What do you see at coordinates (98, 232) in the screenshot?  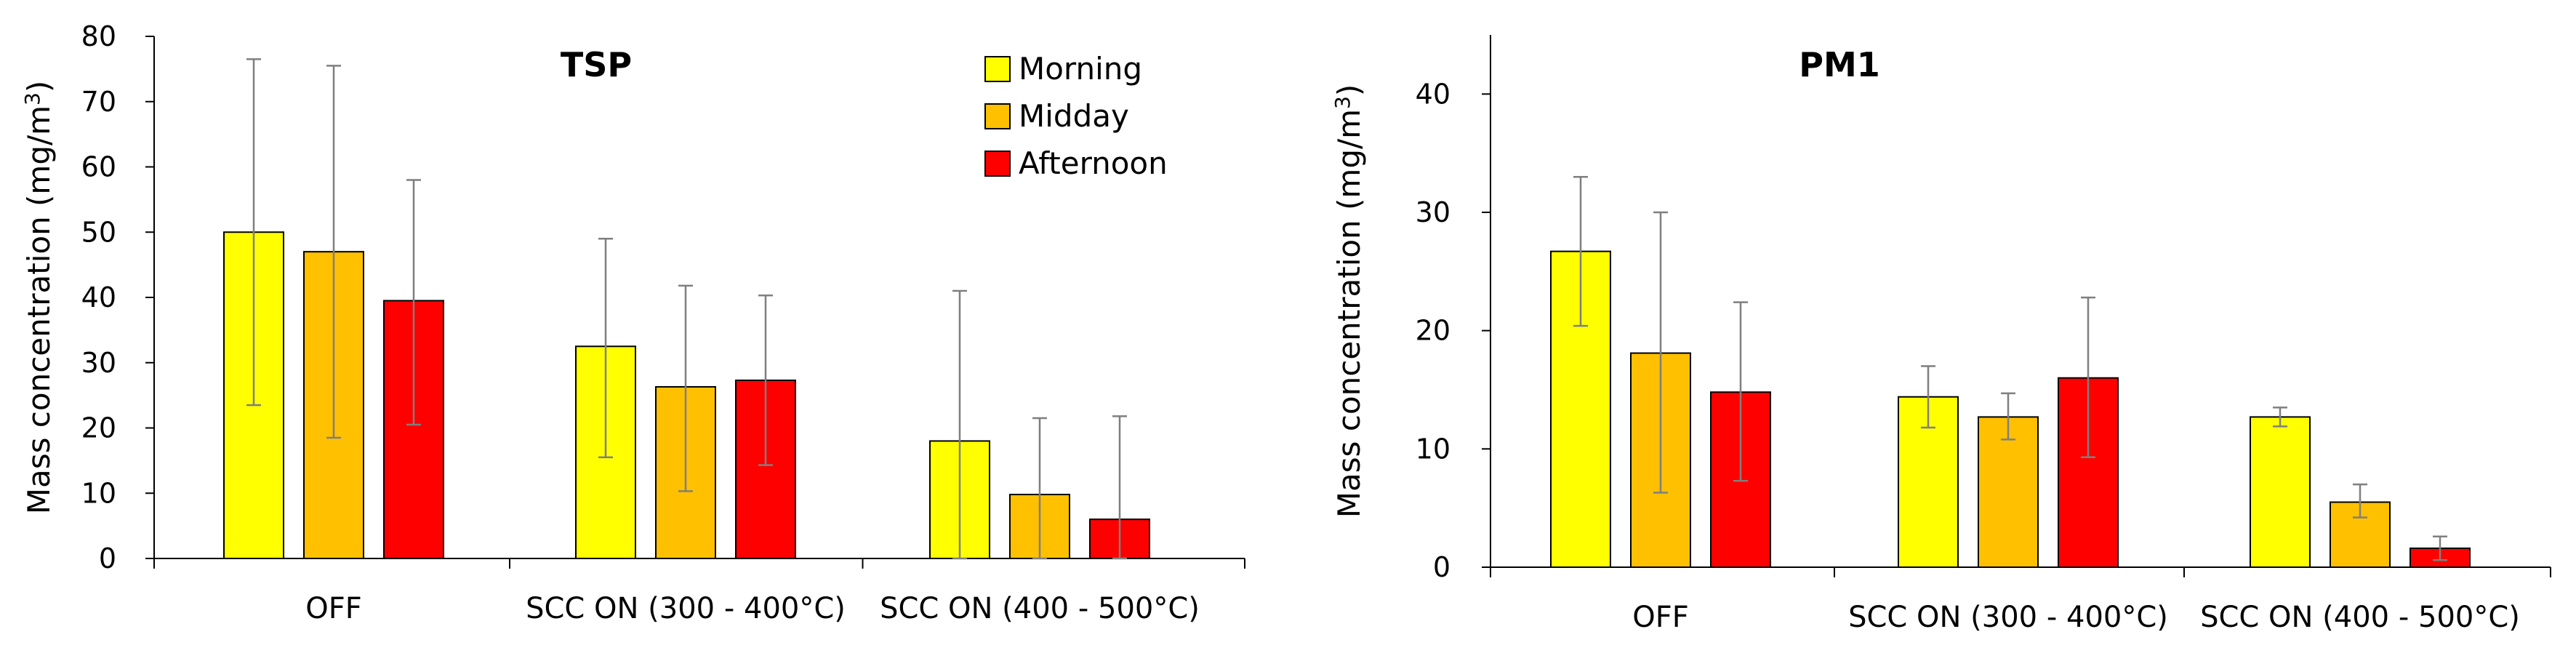 I see `y-tick-label: 50` at bounding box center [98, 232].